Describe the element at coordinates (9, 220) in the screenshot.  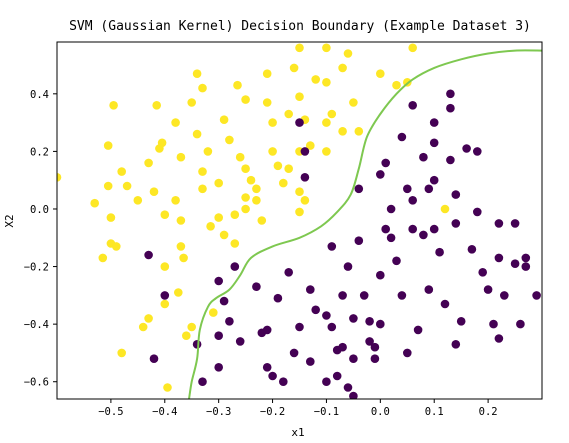
I see `y-axis-label: X2` at that location.